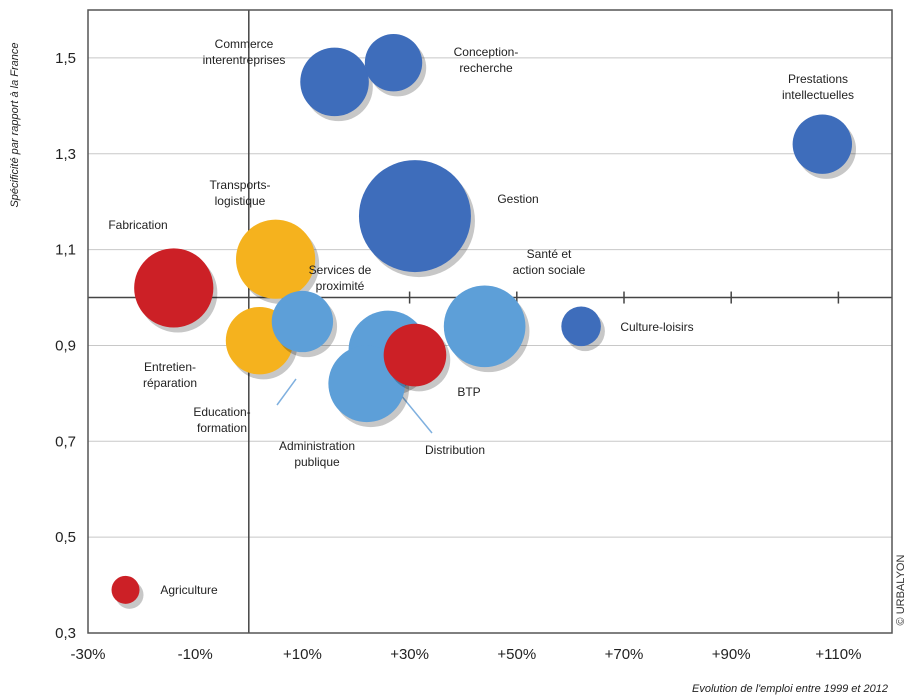 The width and height of the screenshot is (912, 698). What do you see at coordinates (486, 68) in the screenshot?
I see `bubble-label: recherche` at bounding box center [486, 68].